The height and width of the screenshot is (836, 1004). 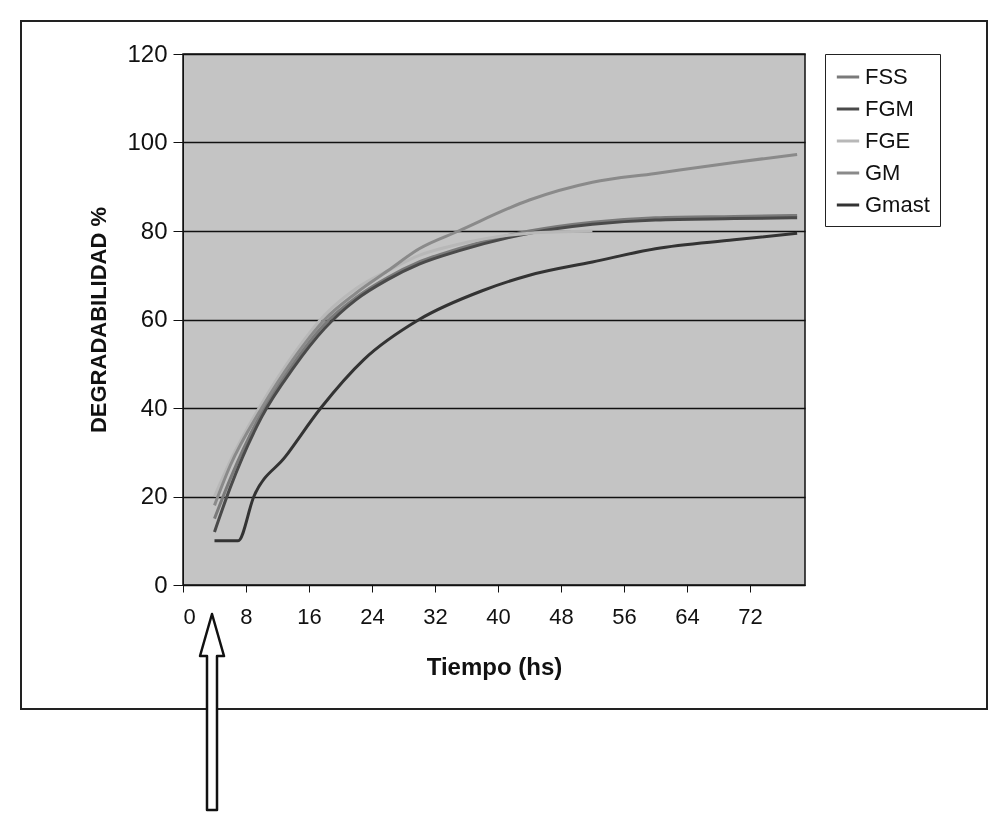 I want to click on legend-label: FGM, so click(x=889, y=108).